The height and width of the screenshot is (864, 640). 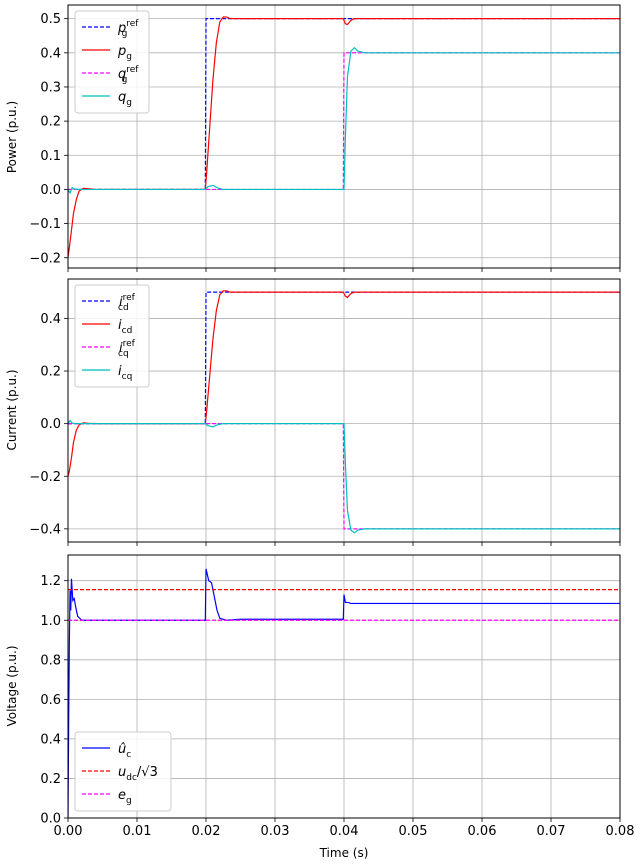 What do you see at coordinates (127, 303) in the screenshot?
I see `legend-label: iref cd` at bounding box center [127, 303].